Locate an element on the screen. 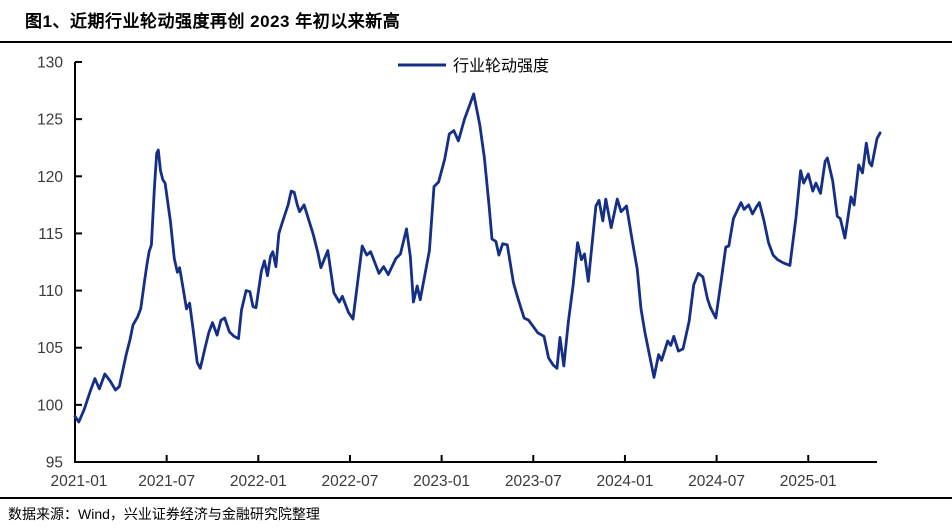  y-tick-label: 125 is located at coordinates (50, 120).